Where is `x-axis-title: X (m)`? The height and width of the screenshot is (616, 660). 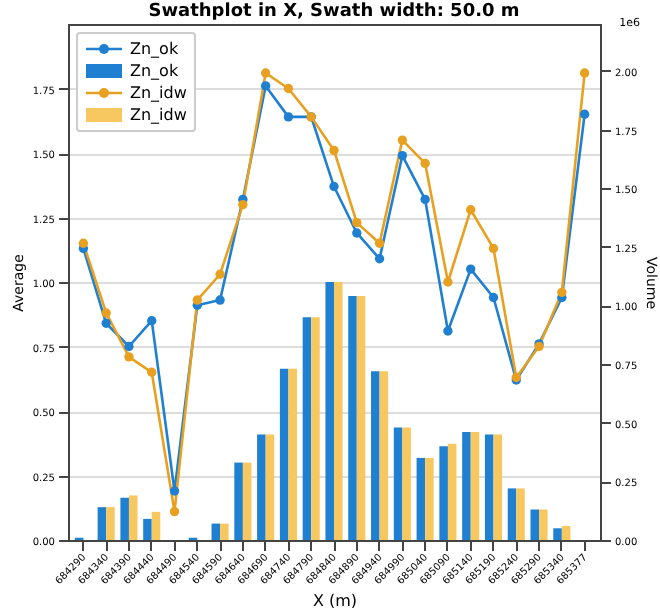
x-axis-title: X (m) is located at coordinates (335, 601).